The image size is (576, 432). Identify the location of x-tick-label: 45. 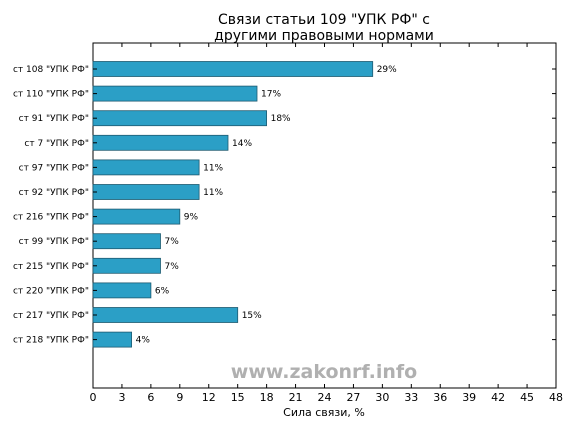
(527, 397).